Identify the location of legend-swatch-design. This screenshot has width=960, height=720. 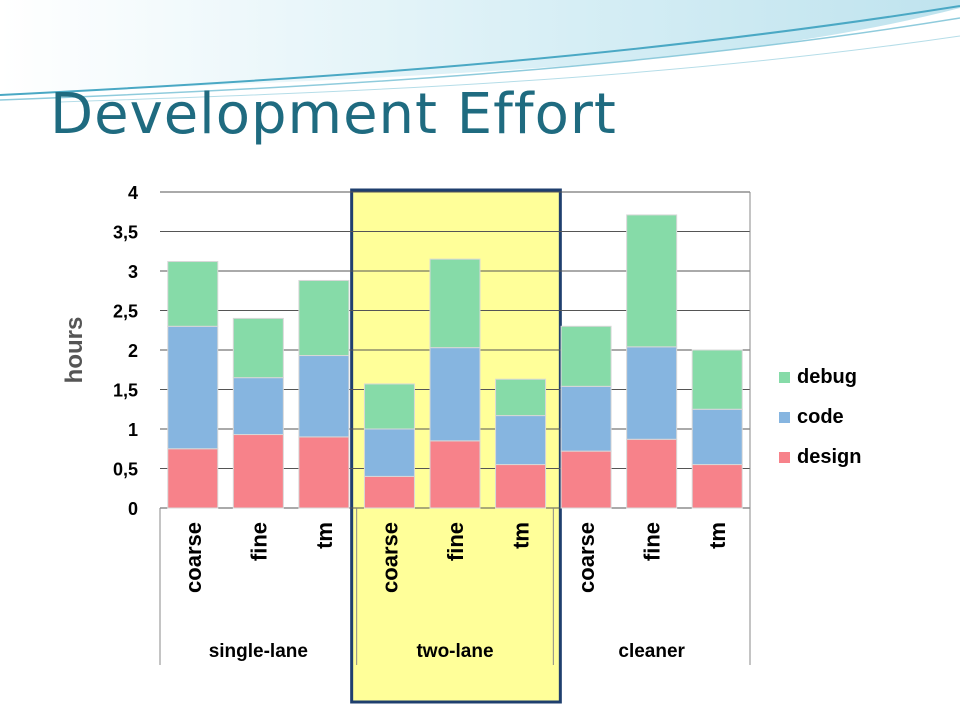
(784, 457).